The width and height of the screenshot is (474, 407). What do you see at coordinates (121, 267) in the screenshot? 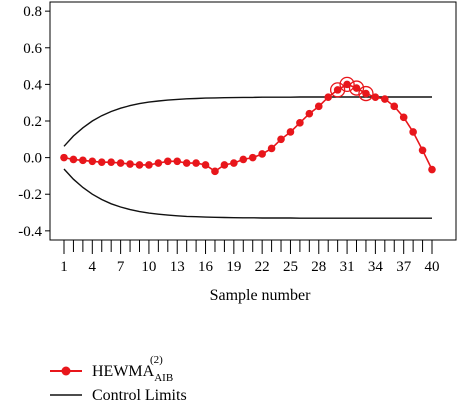
I see `x-tick-label: 7` at bounding box center [121, 267].